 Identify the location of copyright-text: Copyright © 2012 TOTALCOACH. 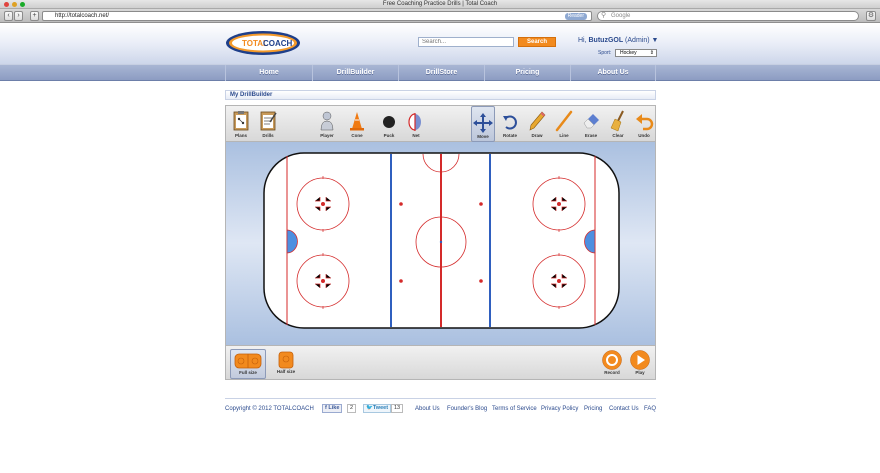
(269, 409).